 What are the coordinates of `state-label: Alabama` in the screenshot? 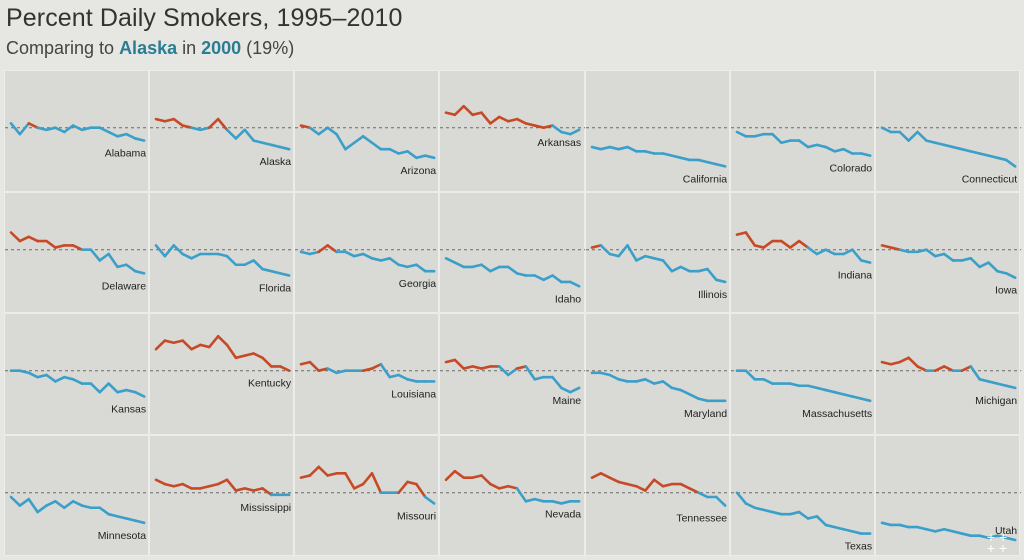 It's located at (126, 154).